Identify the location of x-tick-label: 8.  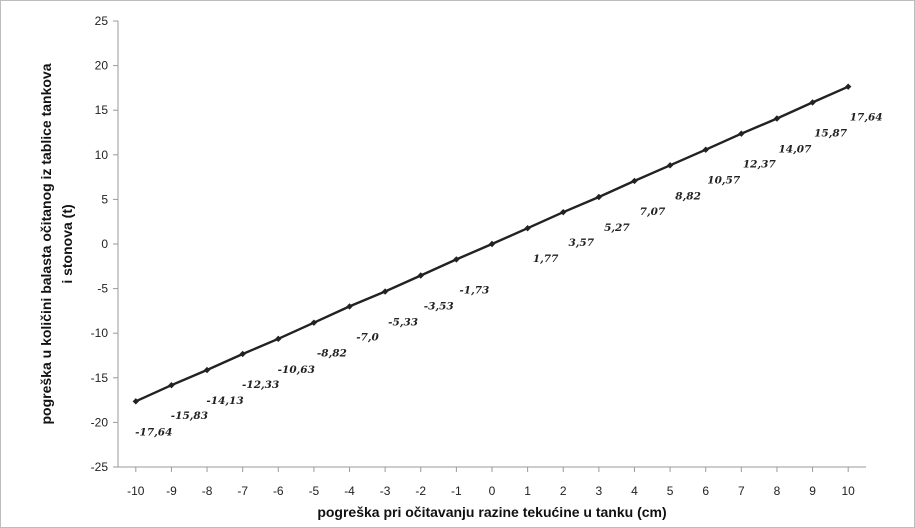
(777, 491).